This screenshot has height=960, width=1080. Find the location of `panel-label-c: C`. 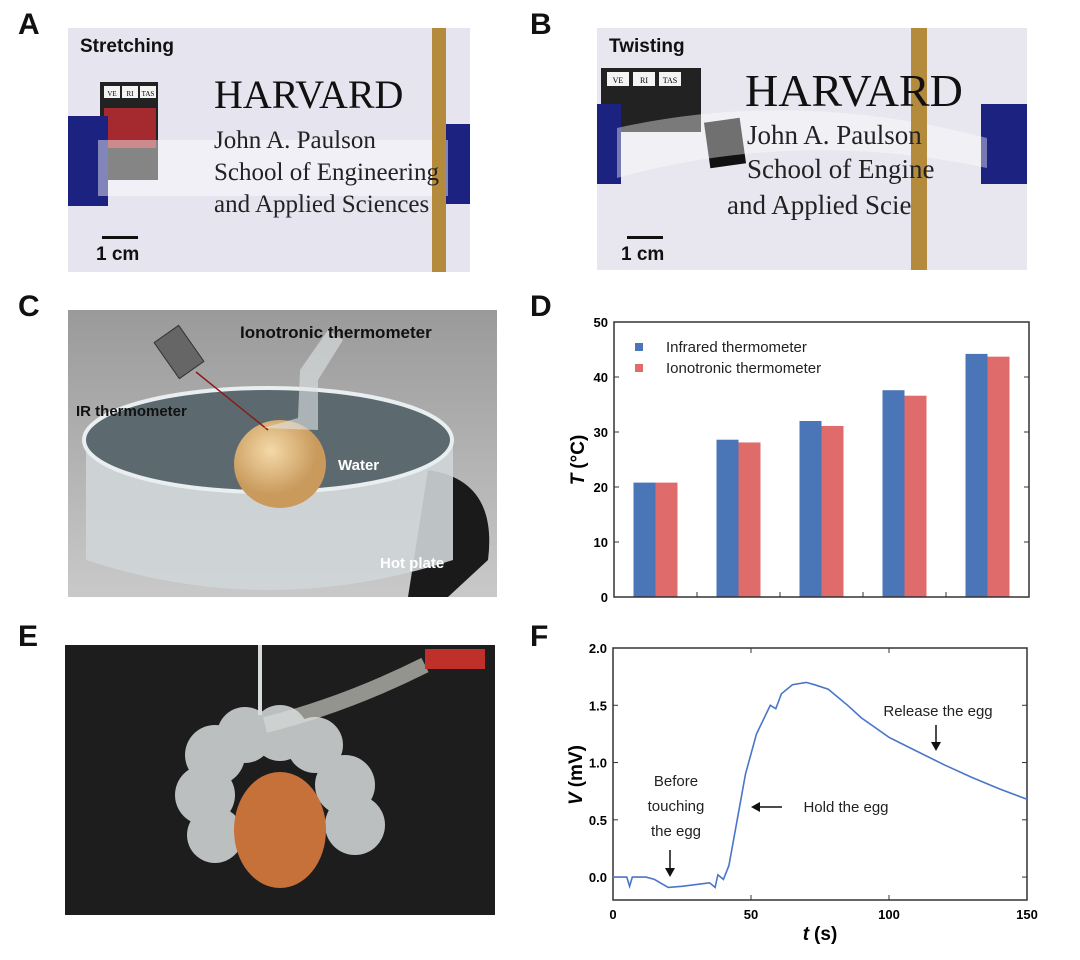

panel-label-c: C is located at coordinates (29, 306).